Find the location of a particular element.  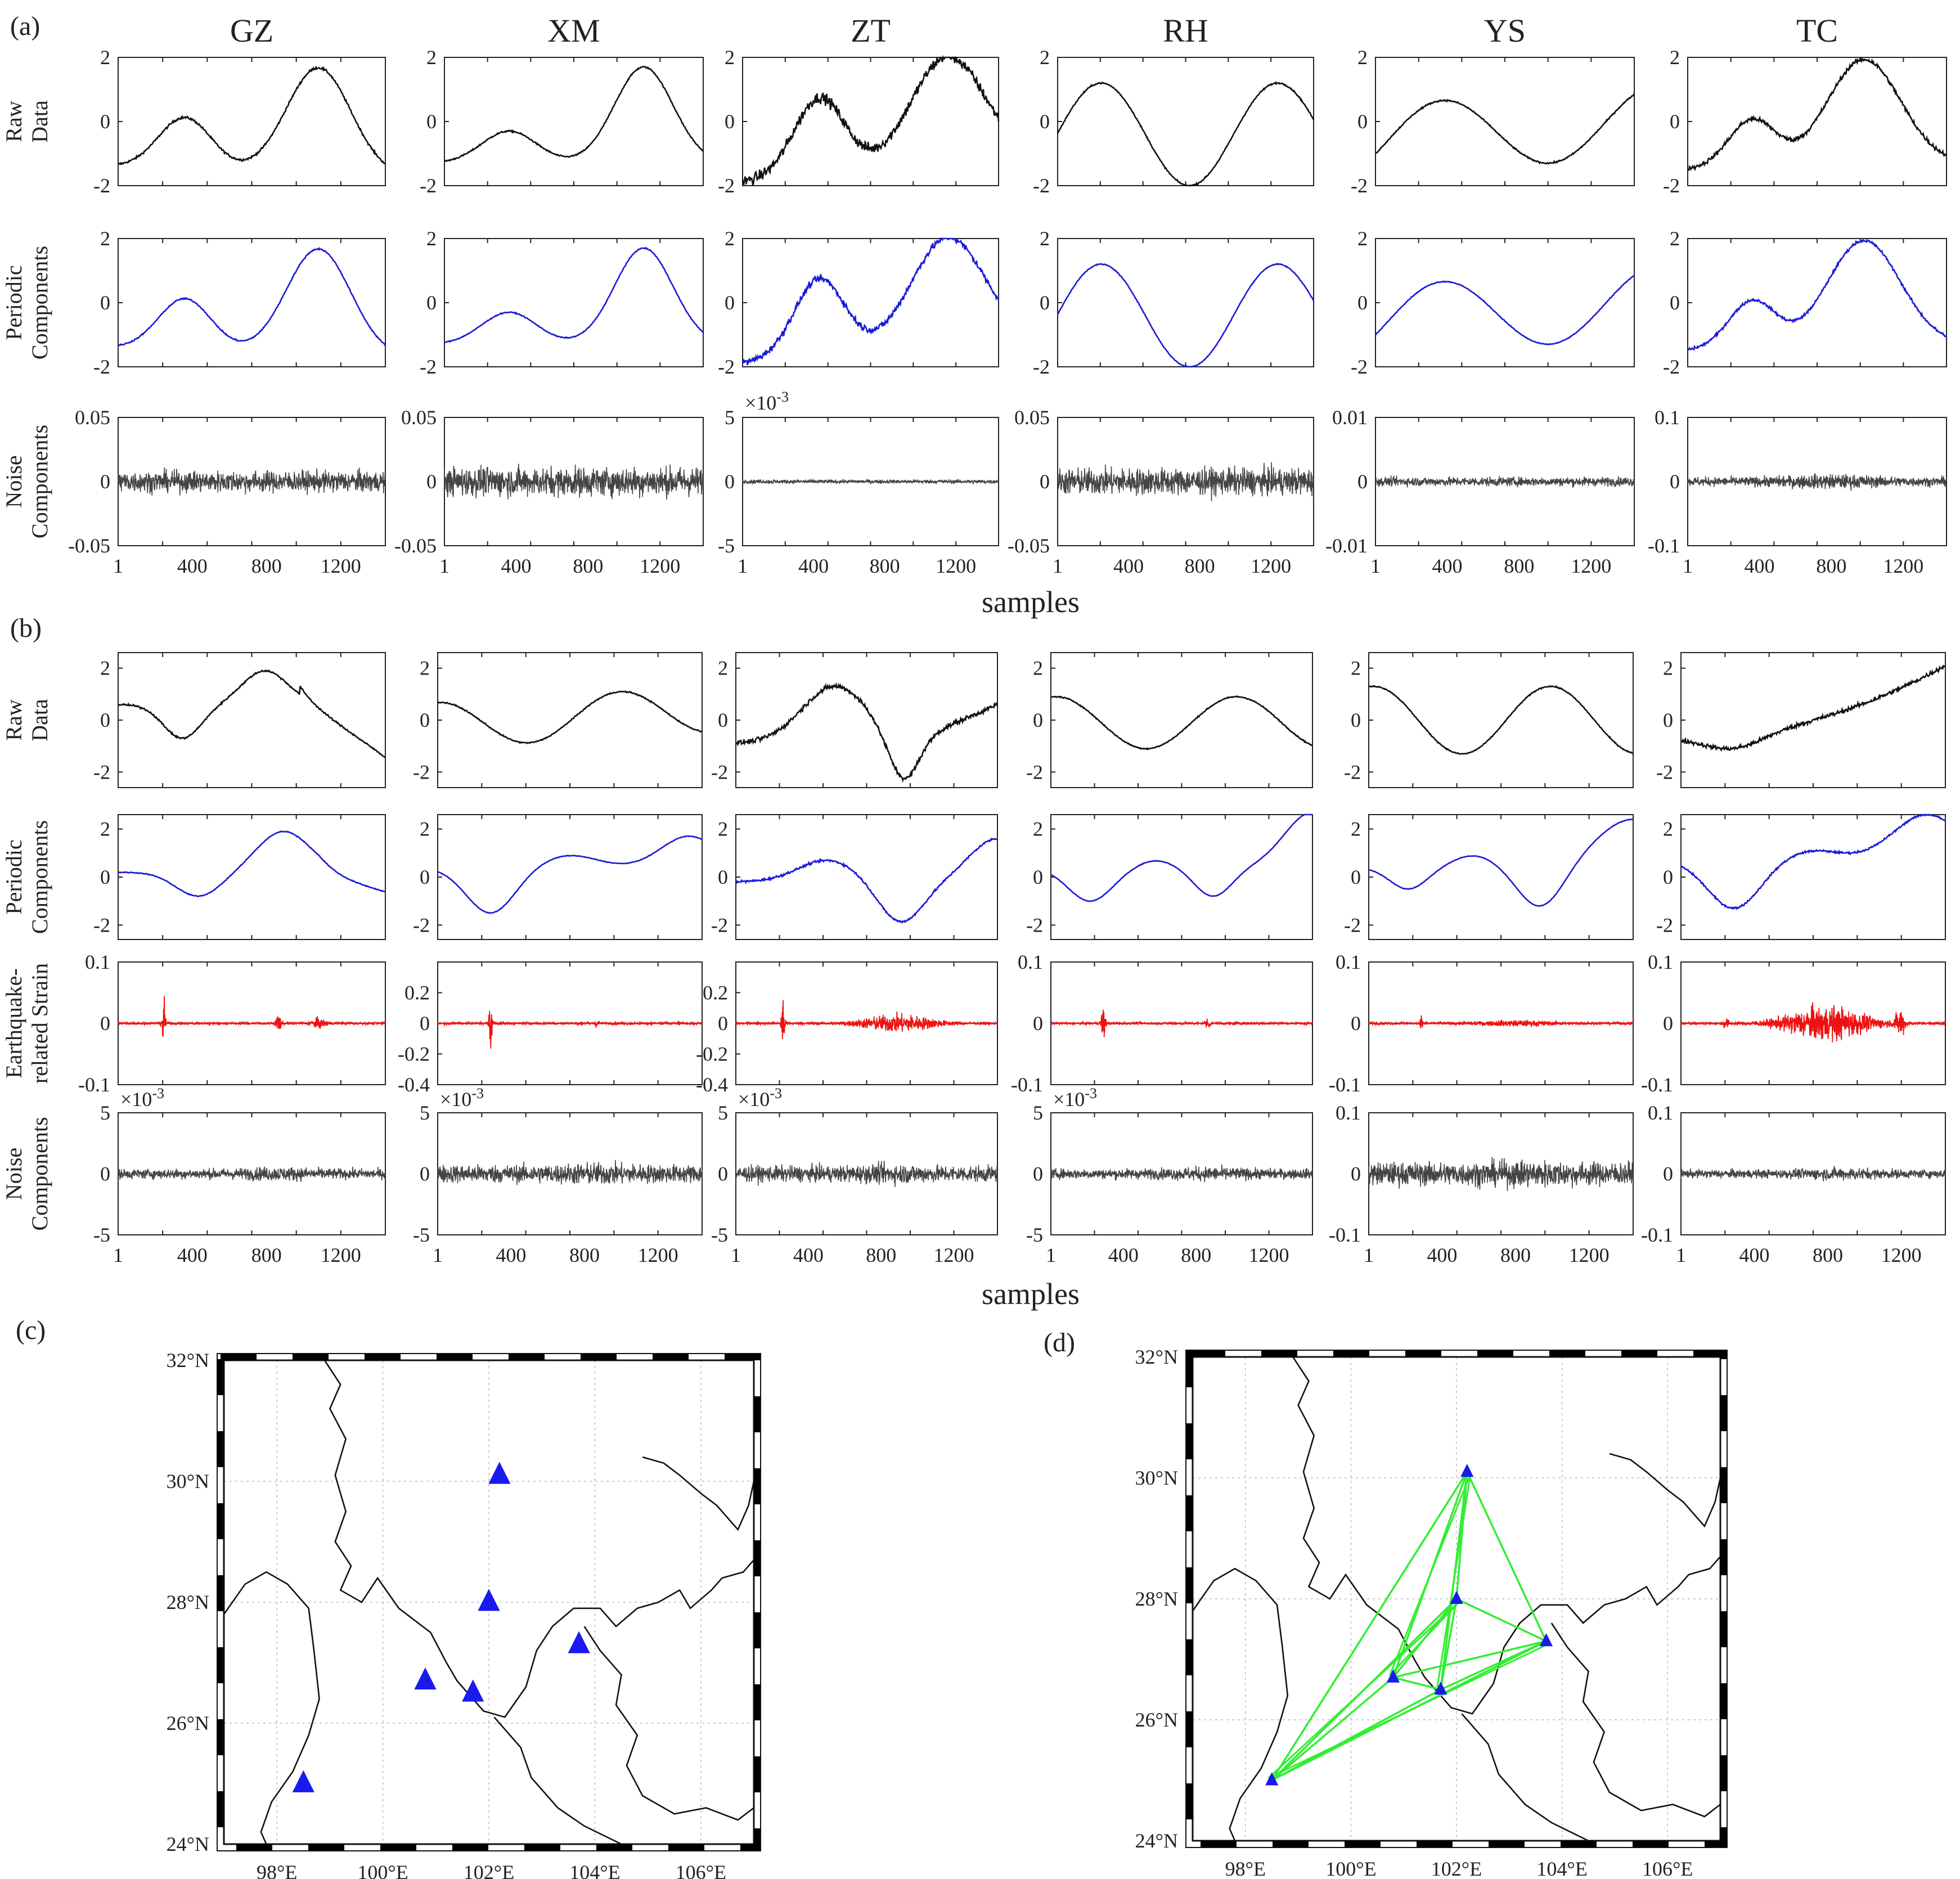

panel-a-noise-gz-xtick-label: 1200 is located at coordinates (341, 566).